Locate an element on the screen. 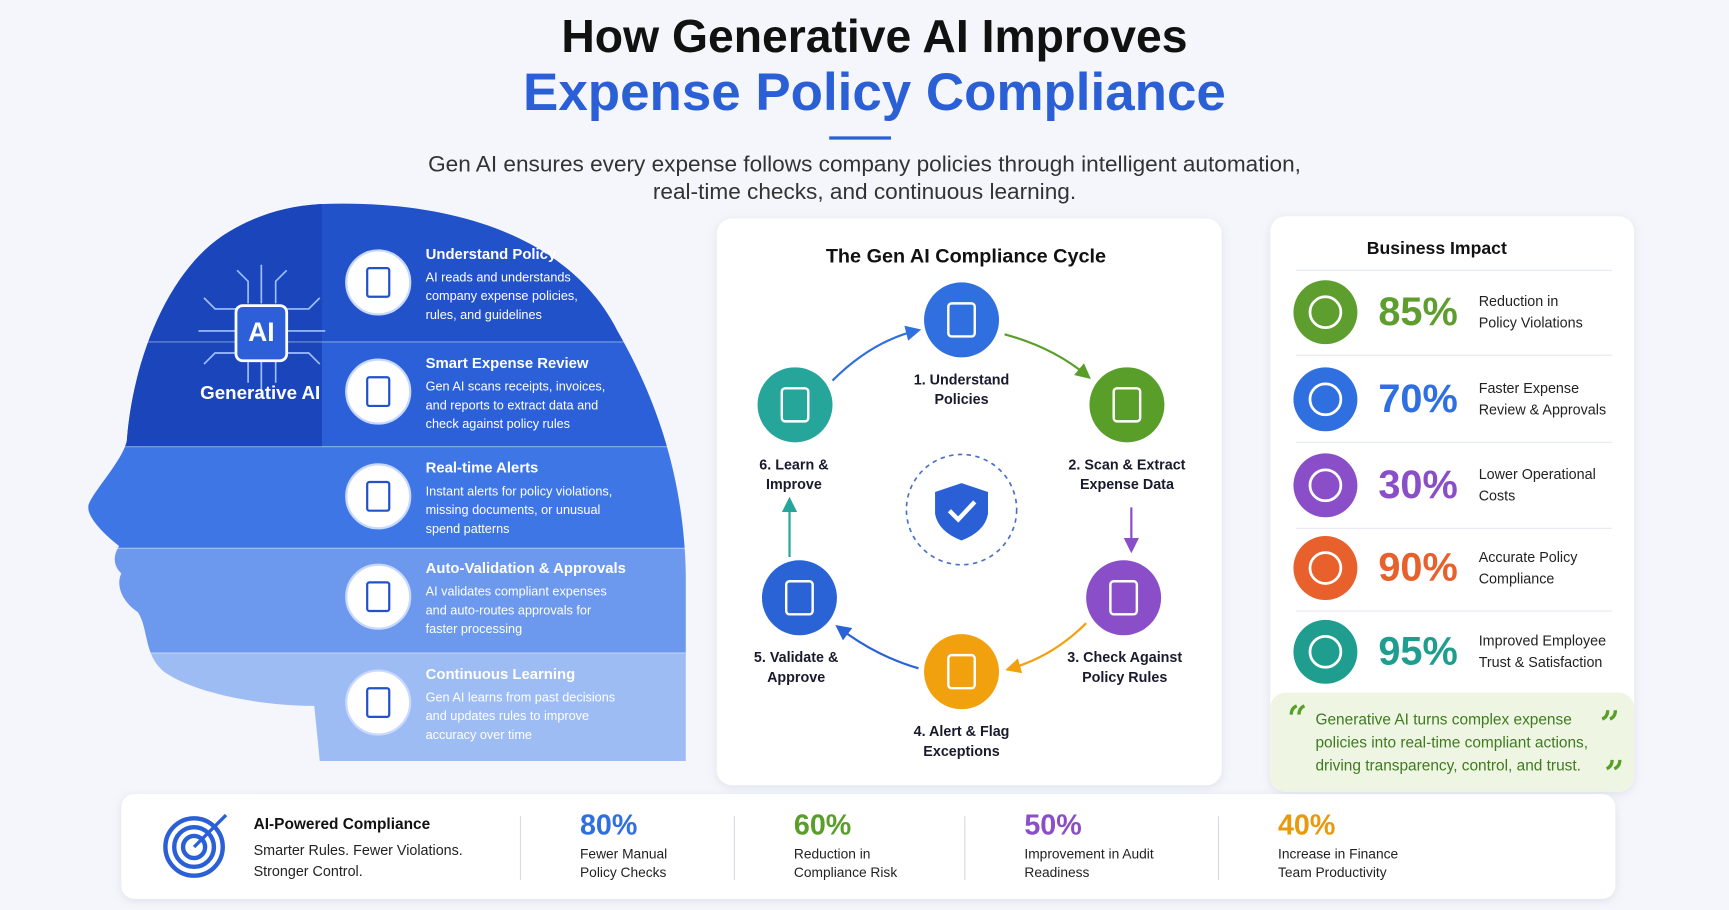 The image size is (1729, 910). head-label: Generative AI is located at coordinates (260, 392).